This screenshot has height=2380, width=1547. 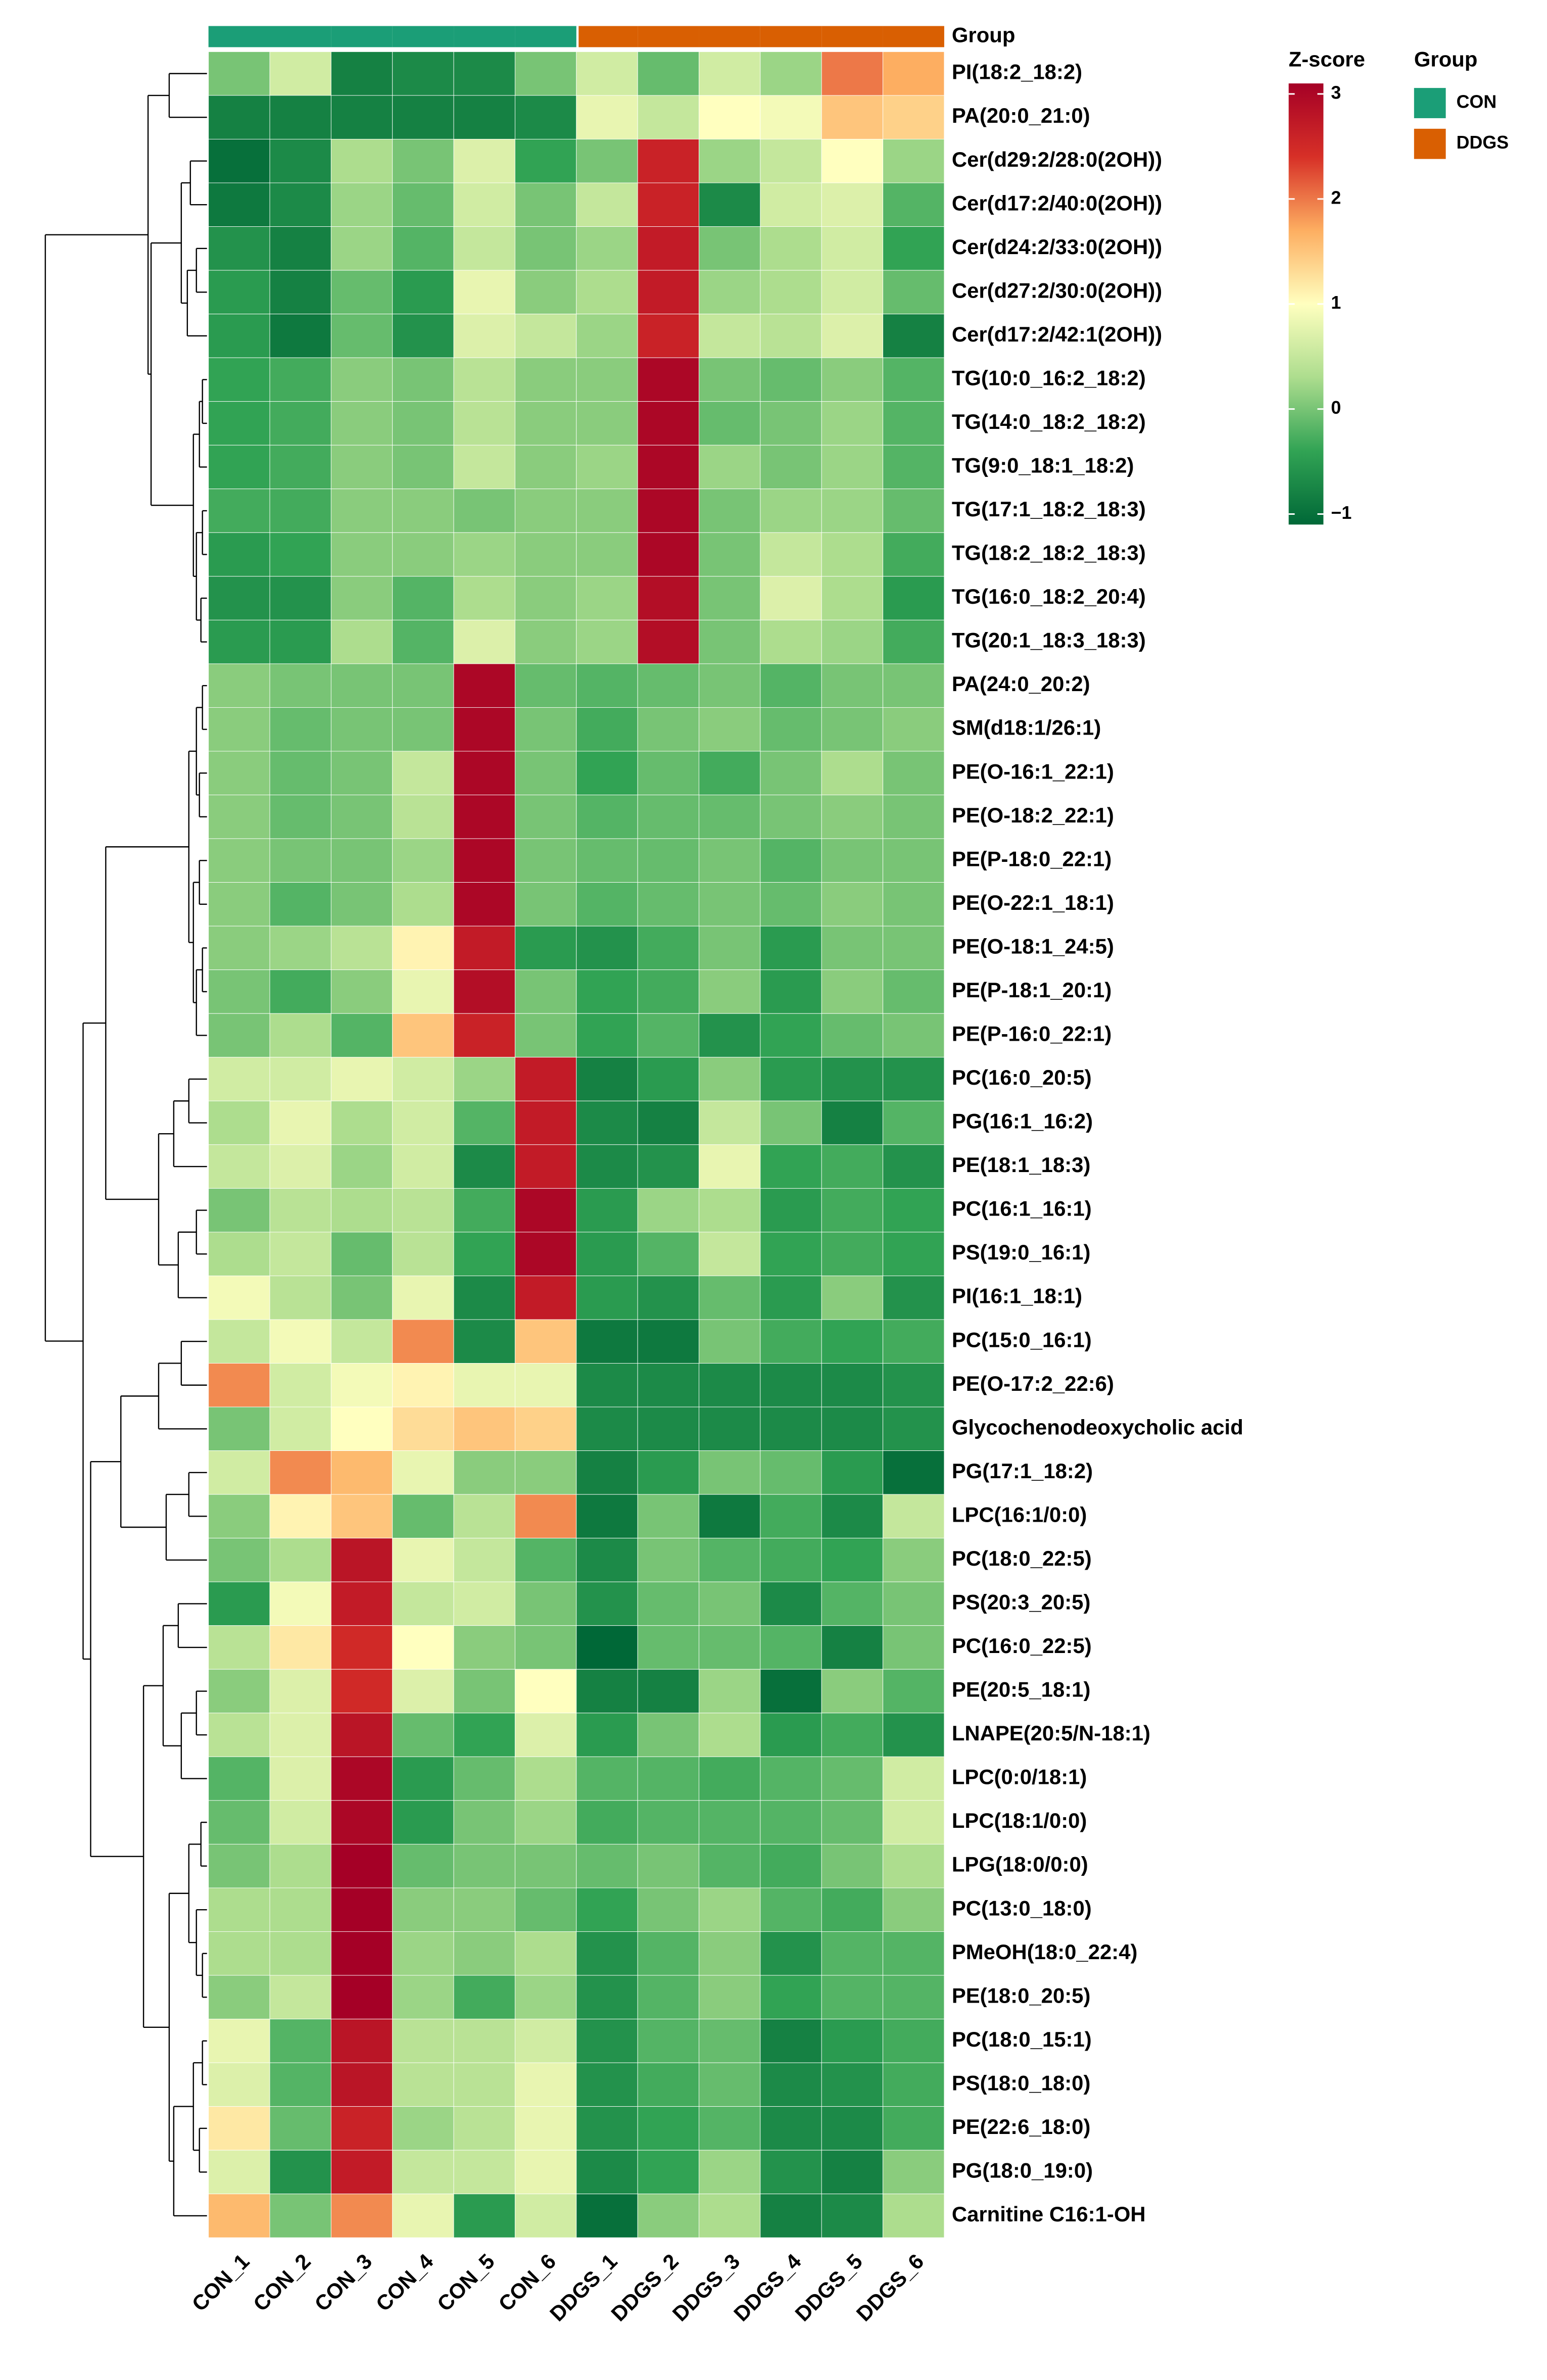 I want to click on column-label: CON_2, so click(x=282, y=2282).